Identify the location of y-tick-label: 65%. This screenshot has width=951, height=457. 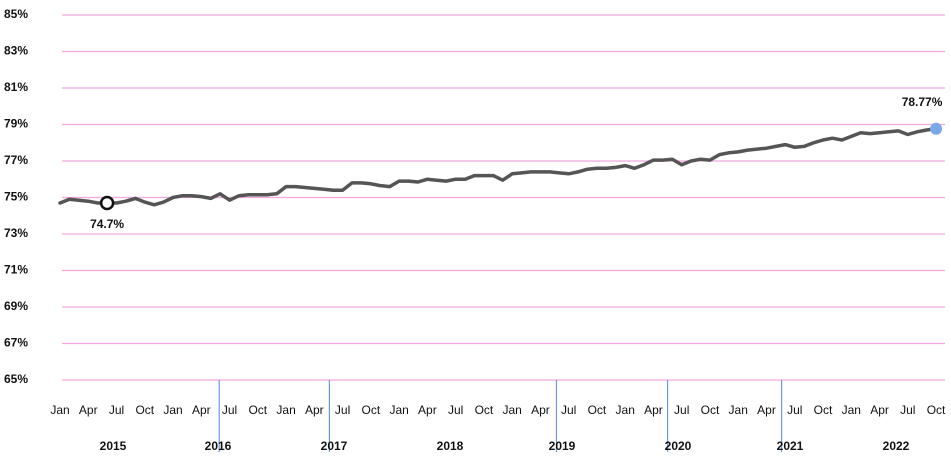
(16, 379).